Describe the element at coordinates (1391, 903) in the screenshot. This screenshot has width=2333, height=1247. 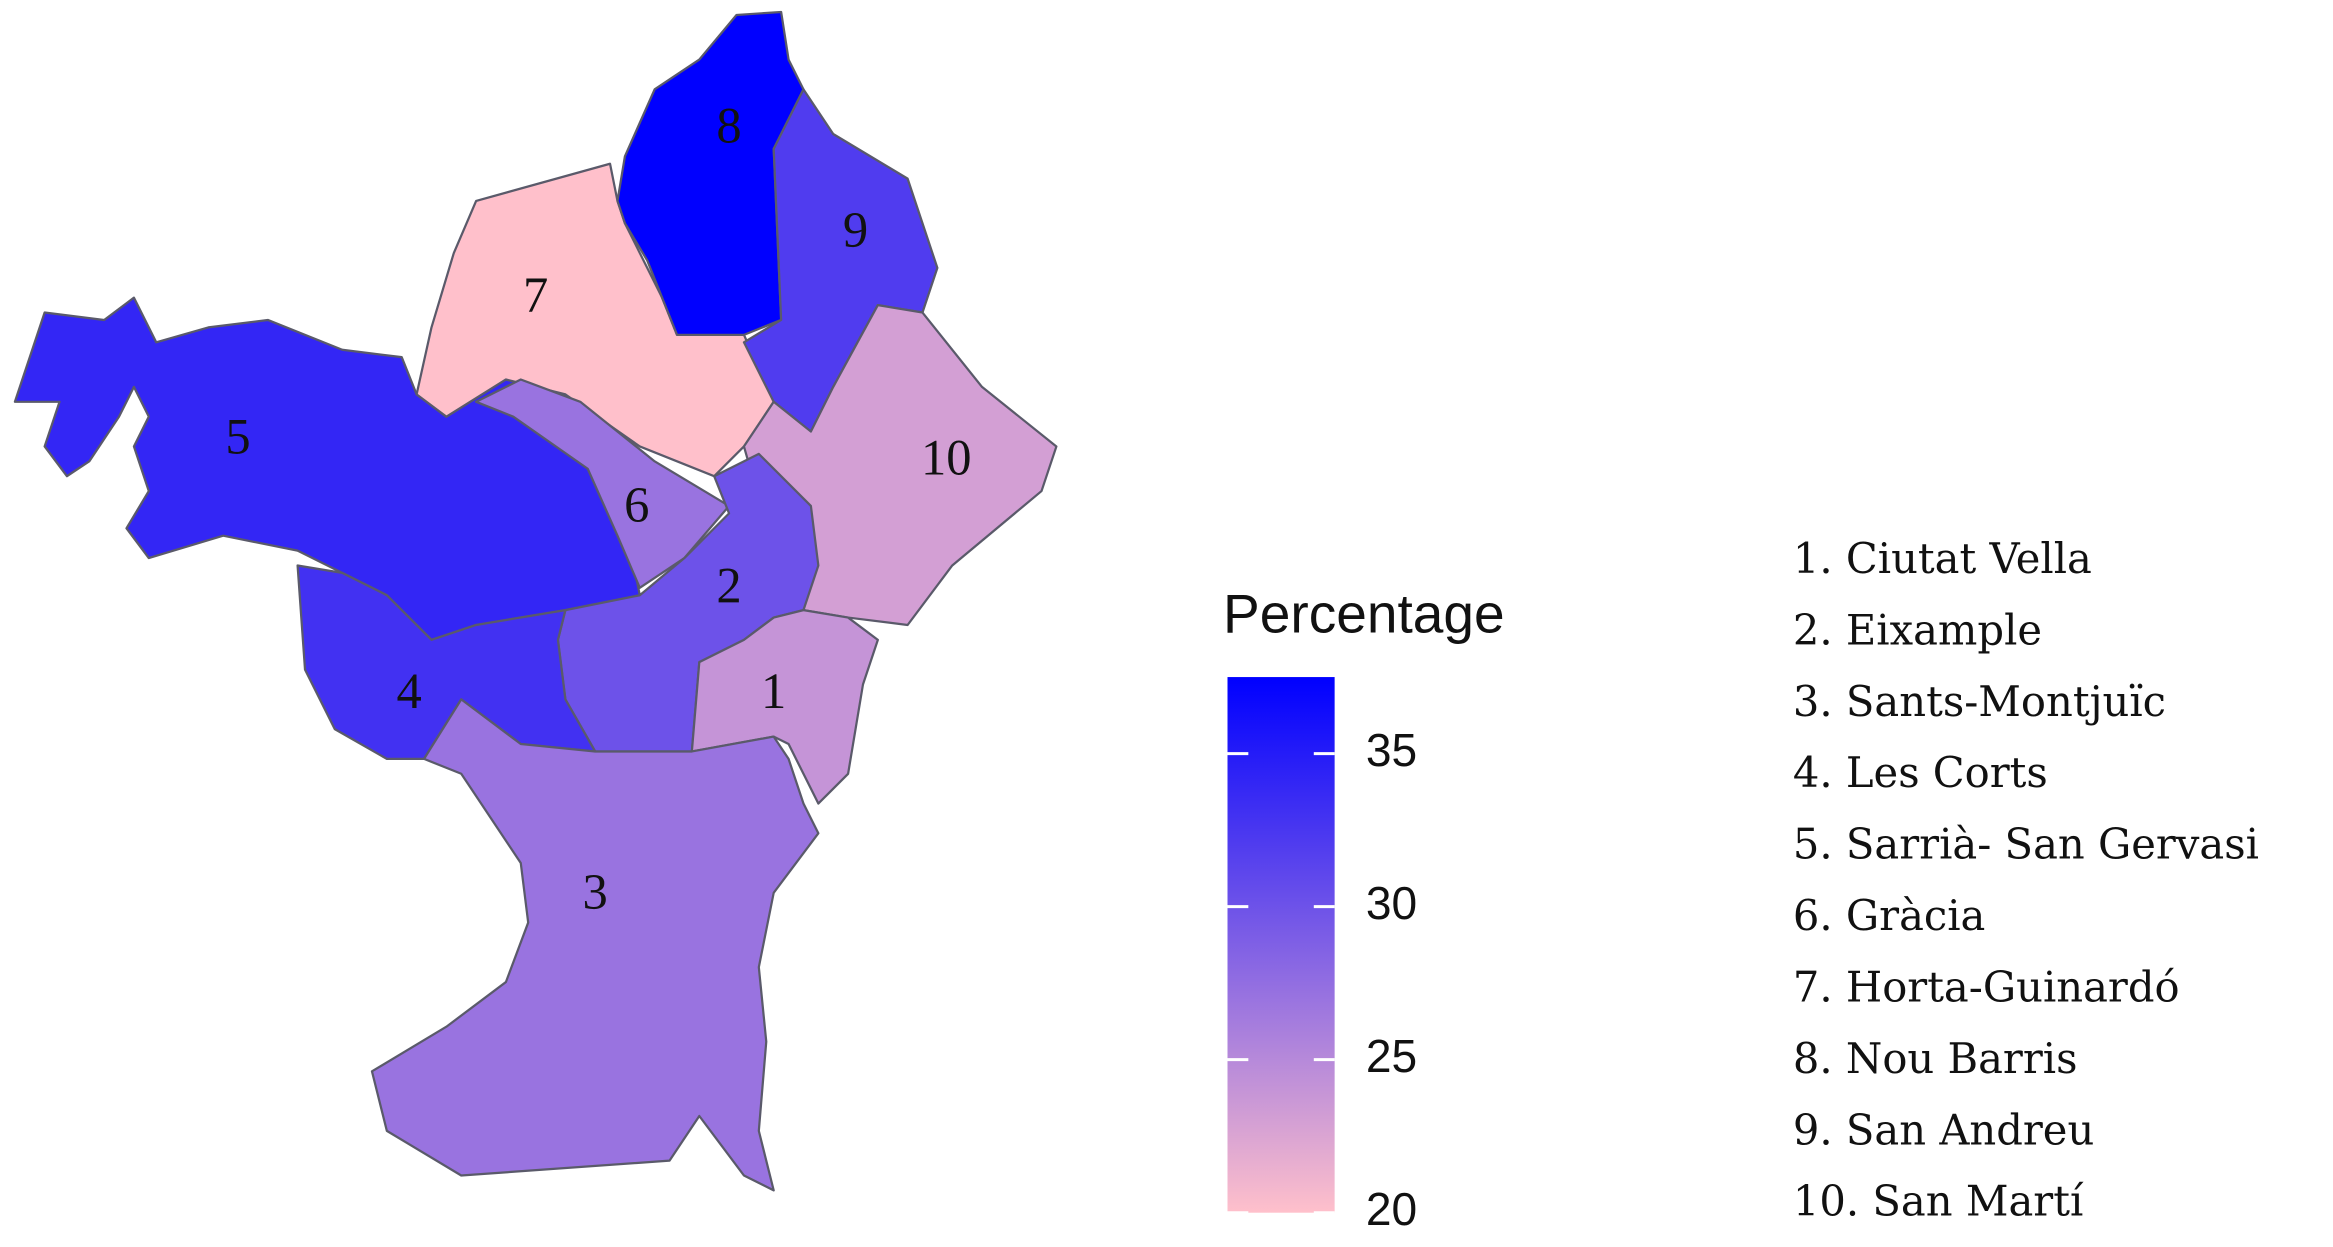
I see `tick-label: 30` at that location.